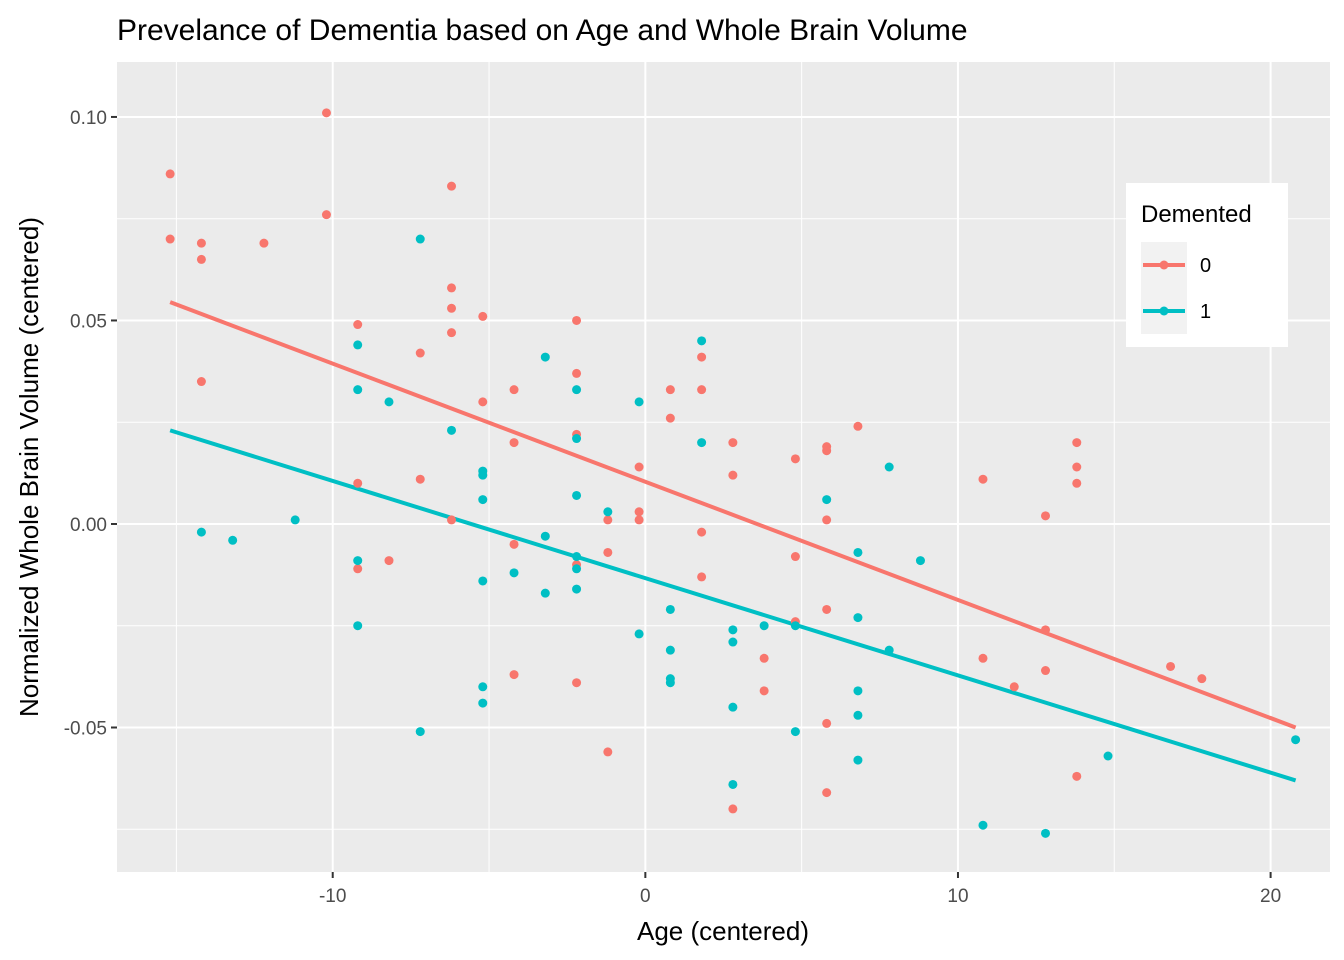 The image size is (1344, 960). I want to click on x-tick-label: 10, so click(957, 896).